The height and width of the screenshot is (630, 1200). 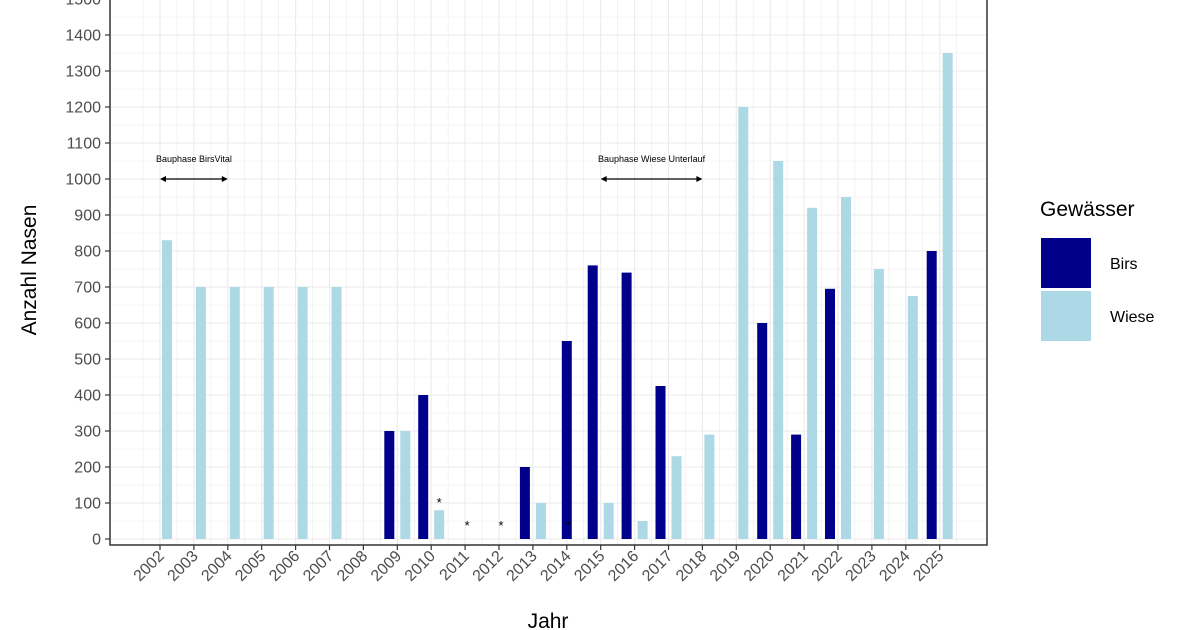 What do you see at coordinates (1087, 209) in the screenshot?
I see `legend-title: Gewässer` at bounding box center [1087, 209].